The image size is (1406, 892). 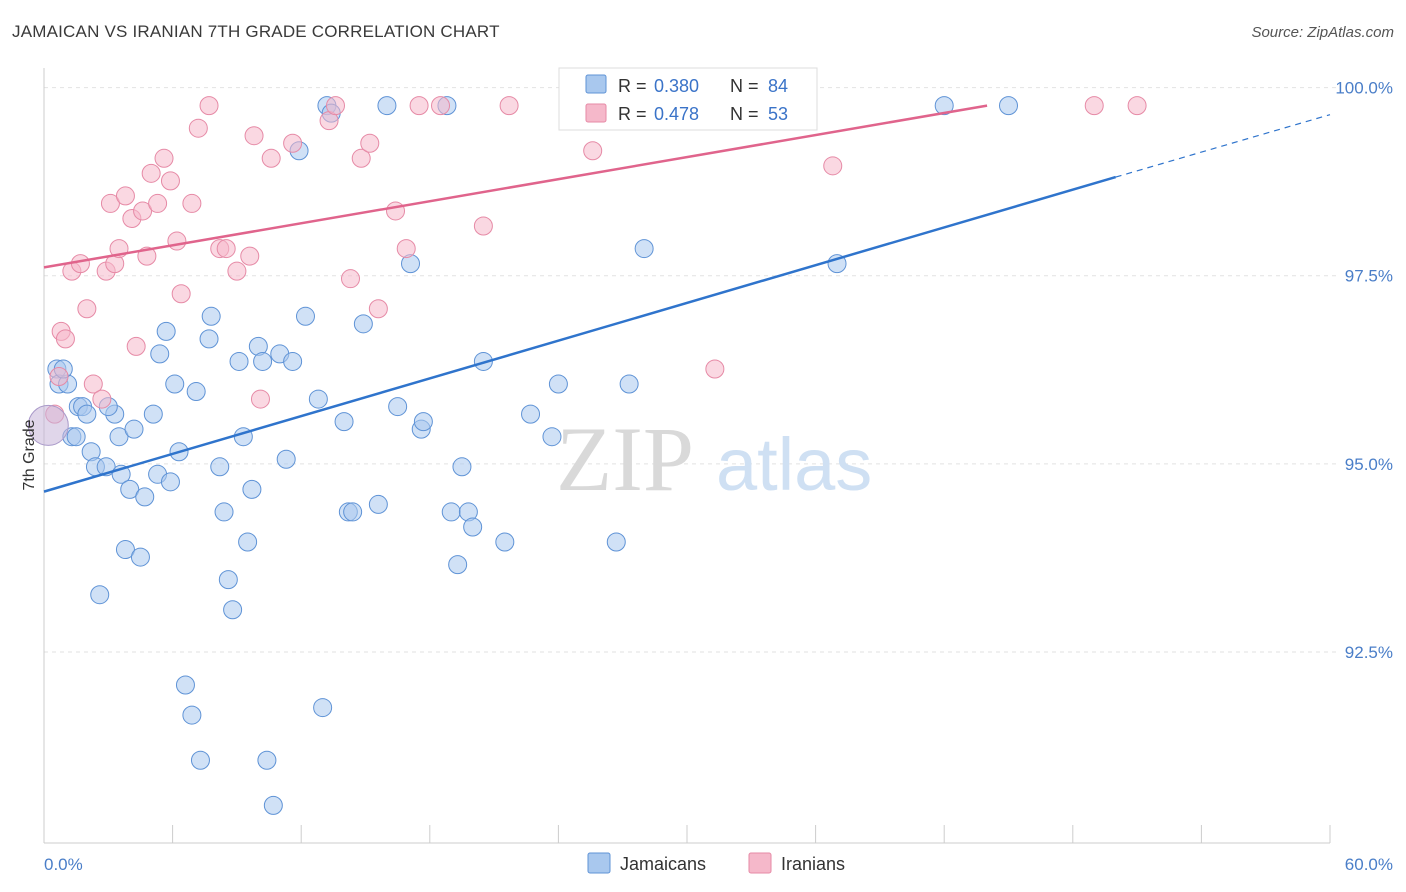 What do you see at coordinates (599, 863) in the screenshot?
I see `series-swatch-jamaicans` at bounding box center [599, 863].